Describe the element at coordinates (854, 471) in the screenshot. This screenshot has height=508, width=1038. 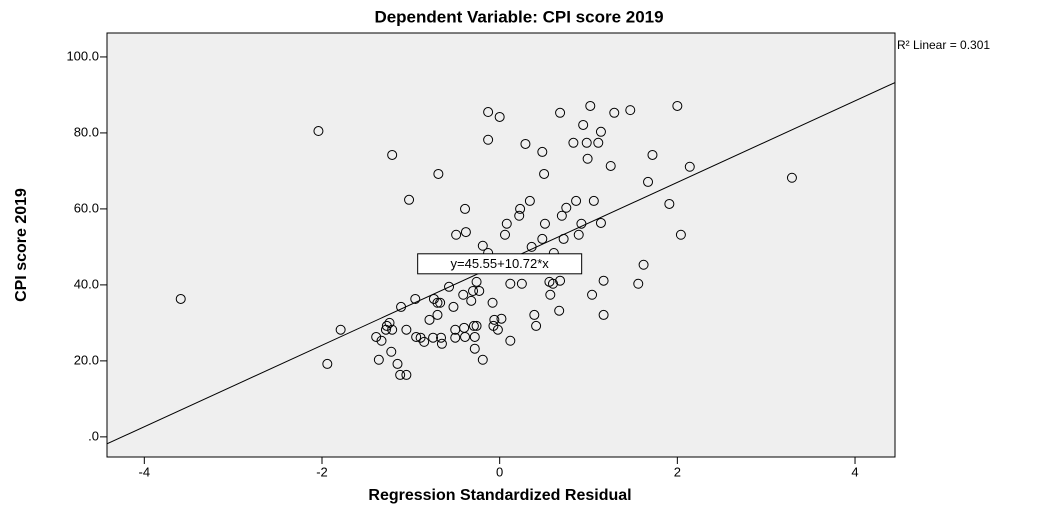
I see `x-tick-label: 4` at that location.